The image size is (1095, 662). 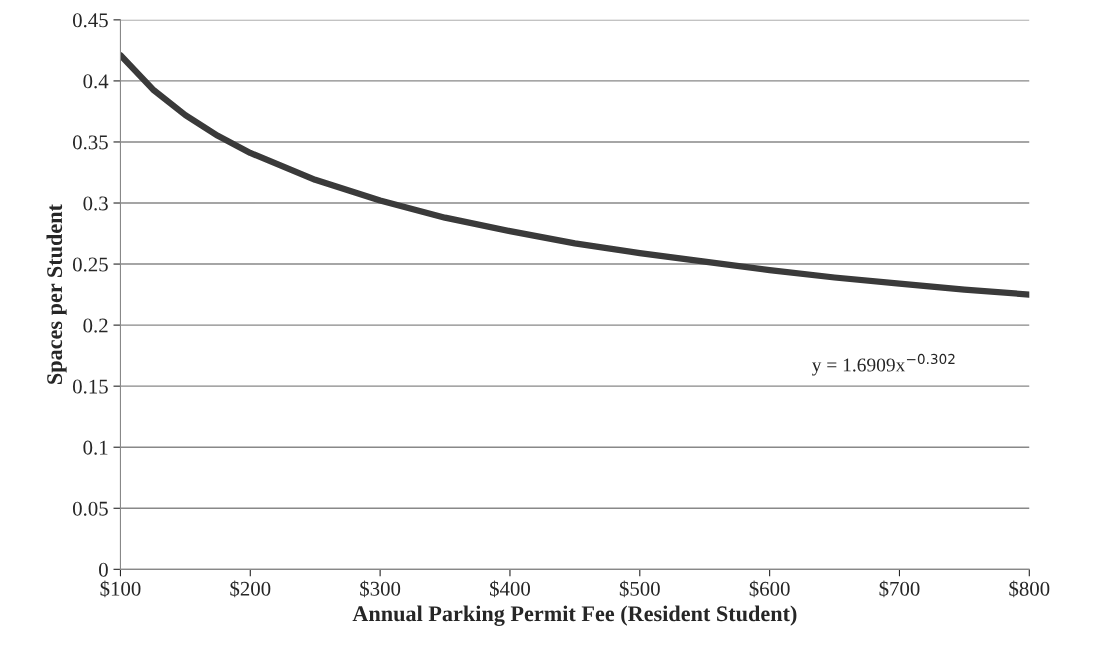 I want to click on x-tick-label: $100, so click(x=120, y=589).